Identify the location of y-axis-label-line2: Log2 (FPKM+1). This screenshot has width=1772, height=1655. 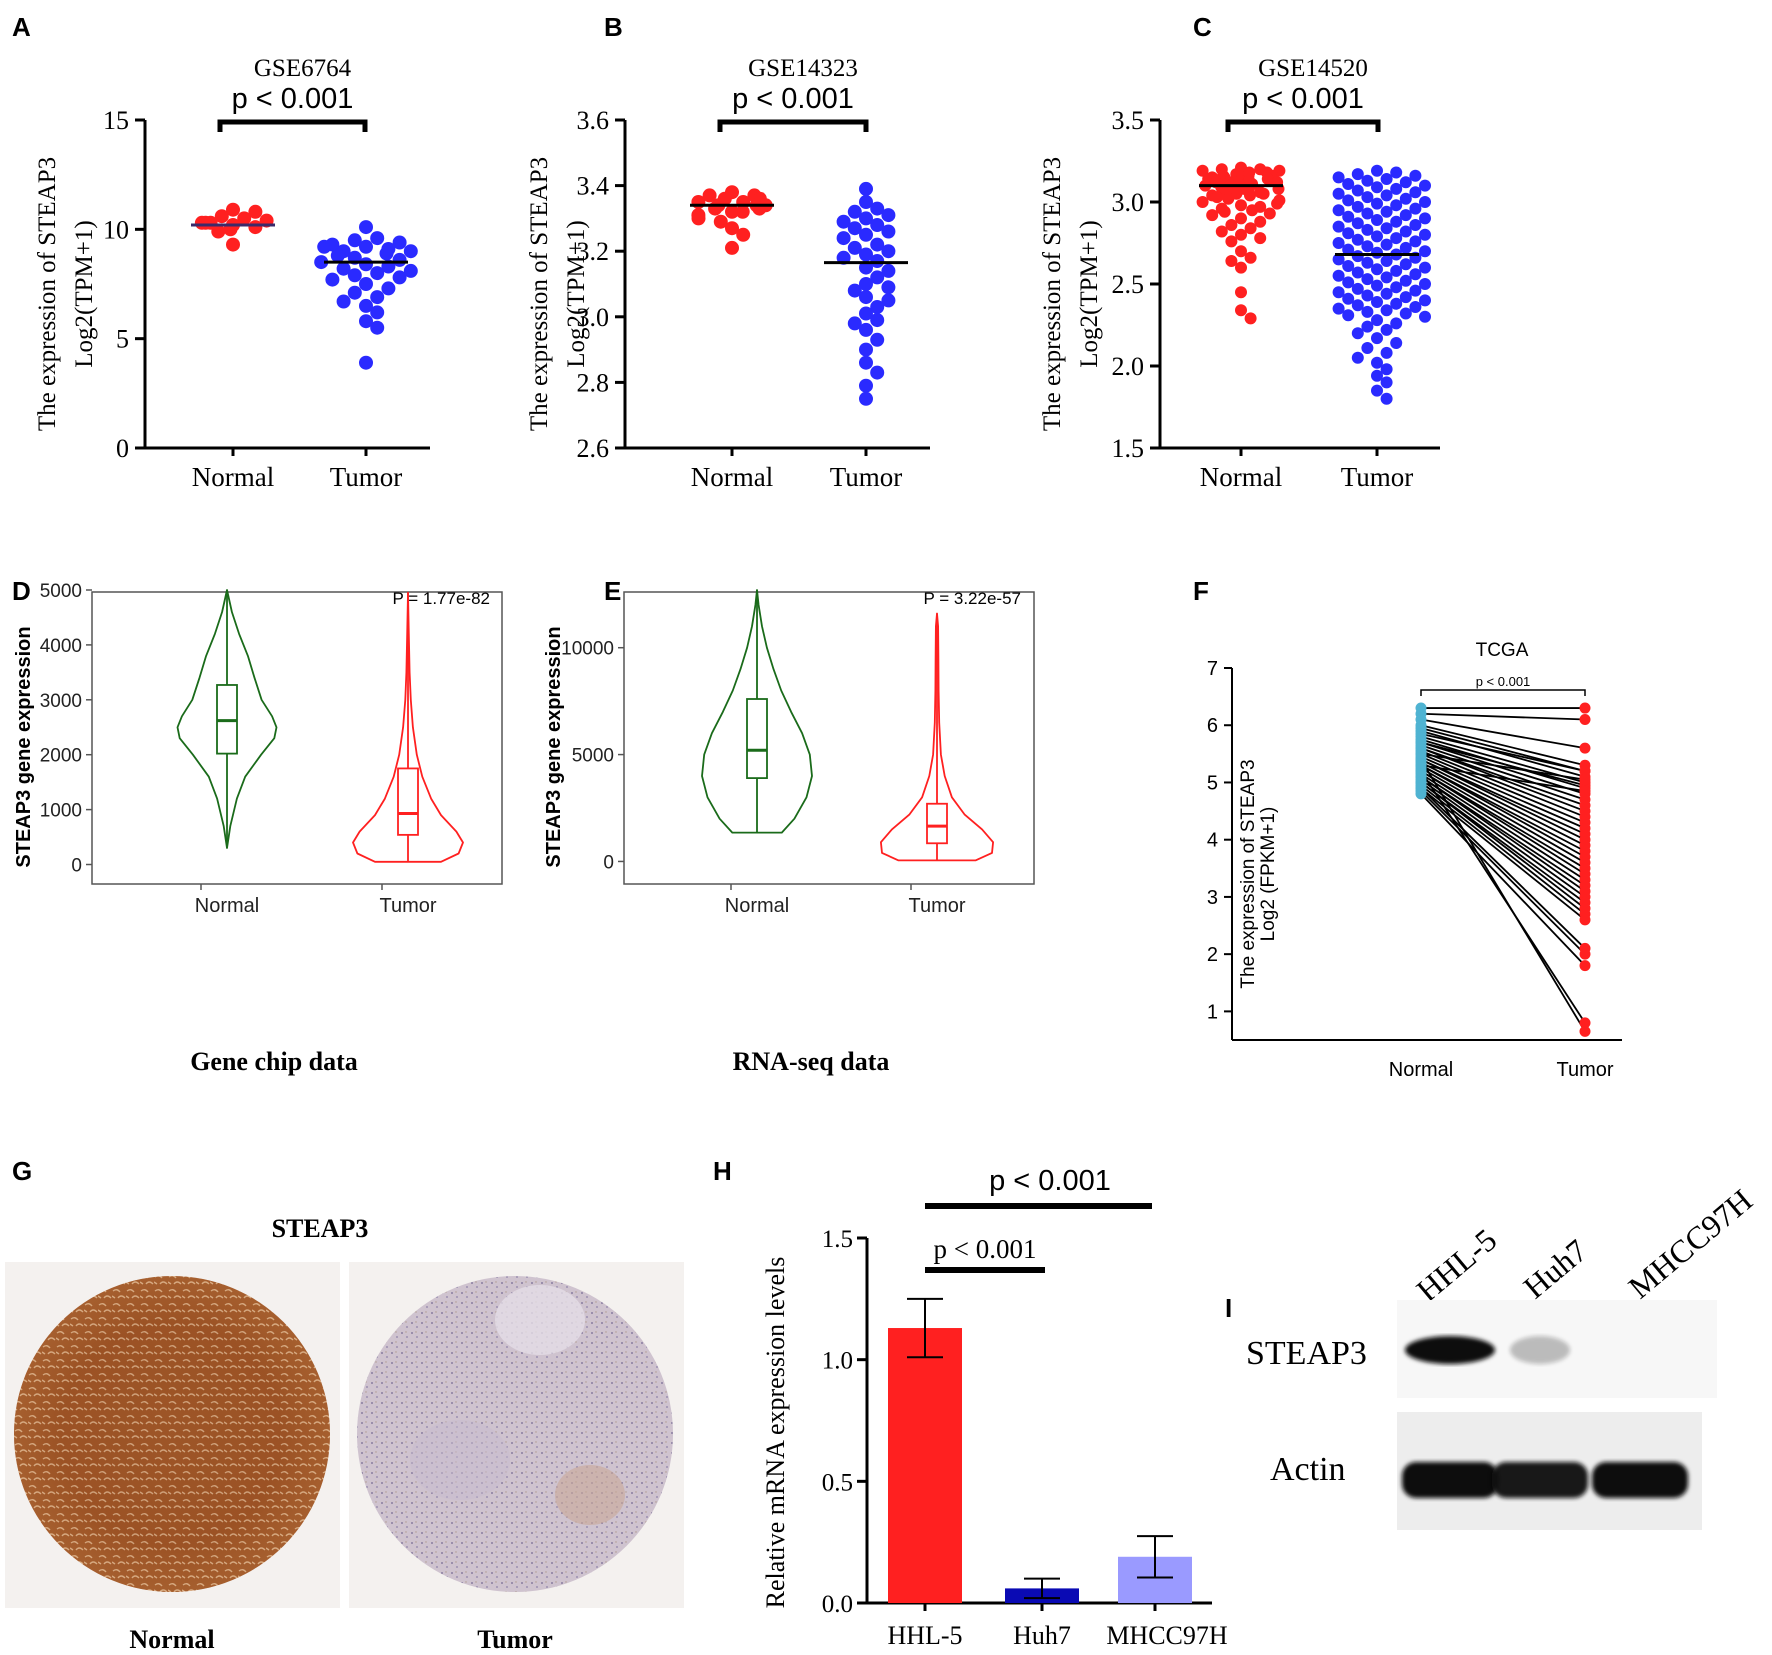
(1268, 874).